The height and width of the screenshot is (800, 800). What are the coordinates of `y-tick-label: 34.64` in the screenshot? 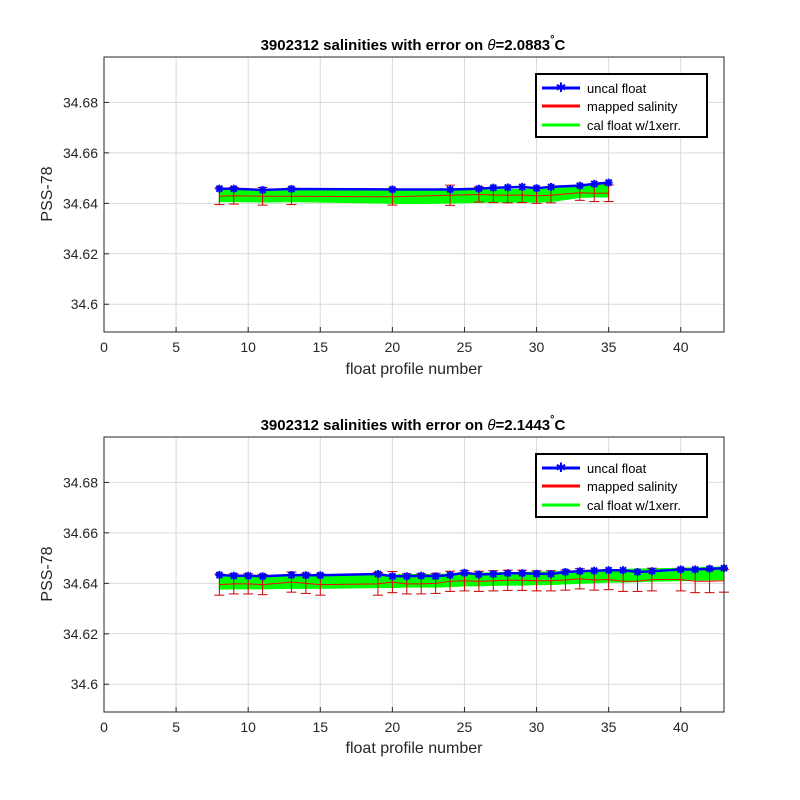 It's located at (80, 203).